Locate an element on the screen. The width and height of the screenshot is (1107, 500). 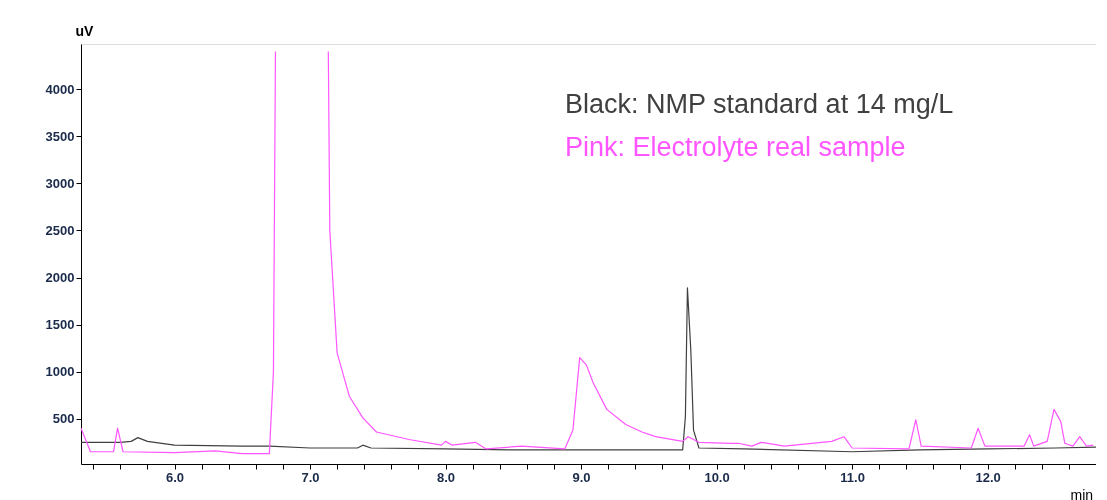
x-tick-label: 9.0 is located at coordinates (581, 477).